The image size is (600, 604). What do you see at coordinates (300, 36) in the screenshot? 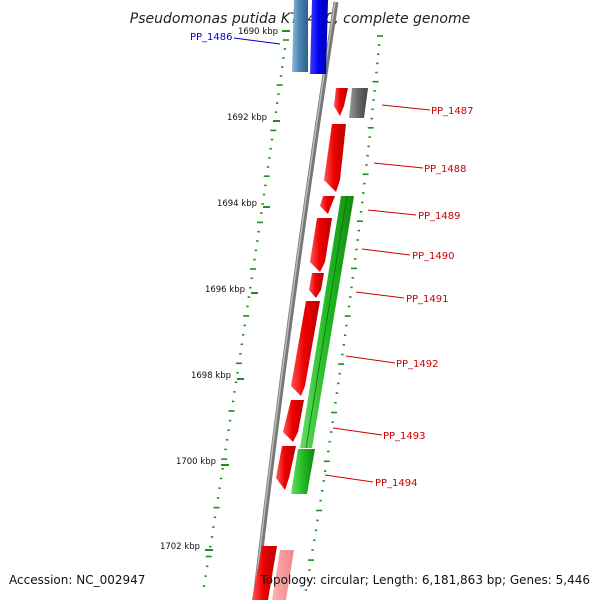
I see `gene-pp-1486-steel-bar` at bounding box center [300, 36].